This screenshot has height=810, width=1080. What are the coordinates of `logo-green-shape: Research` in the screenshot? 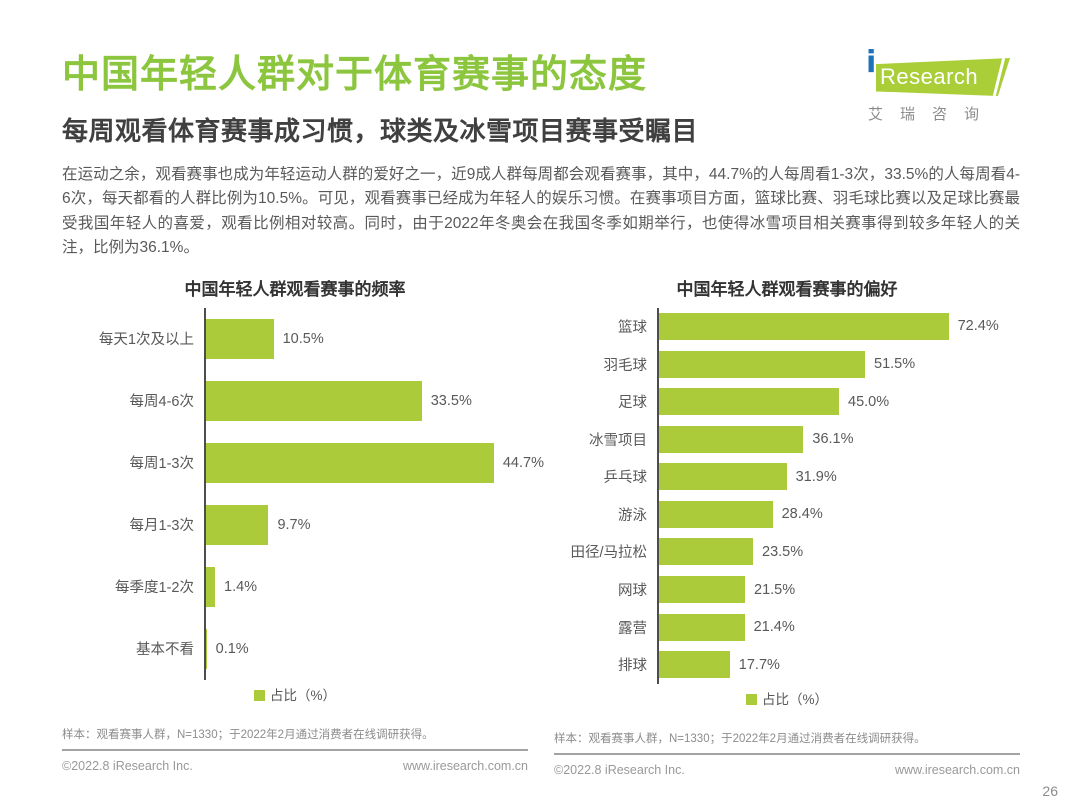 It's located at (943, 77).